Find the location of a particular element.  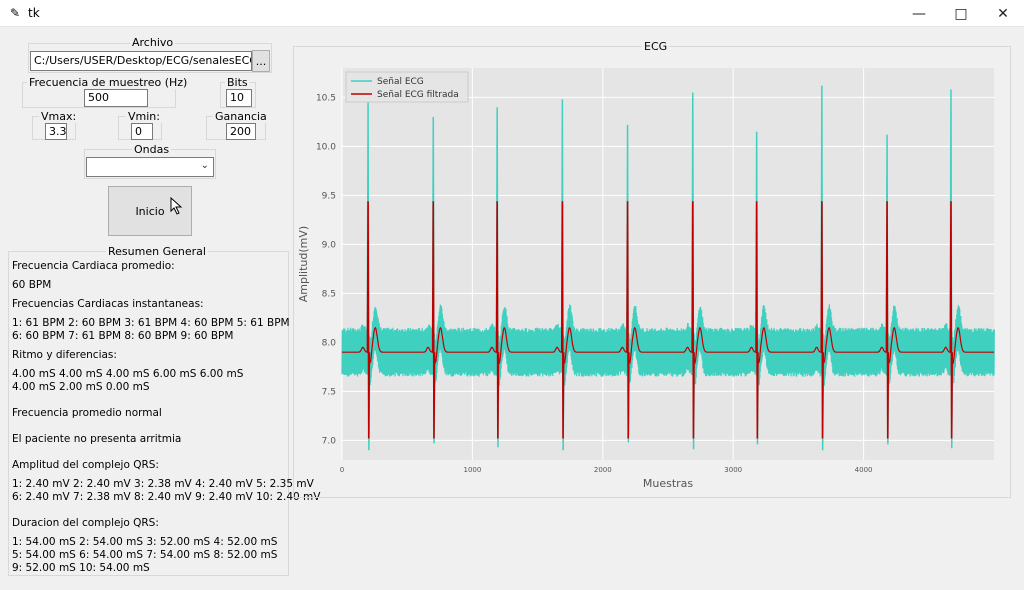

legend-label: Señal ECG is located at coordinates (400, 82).